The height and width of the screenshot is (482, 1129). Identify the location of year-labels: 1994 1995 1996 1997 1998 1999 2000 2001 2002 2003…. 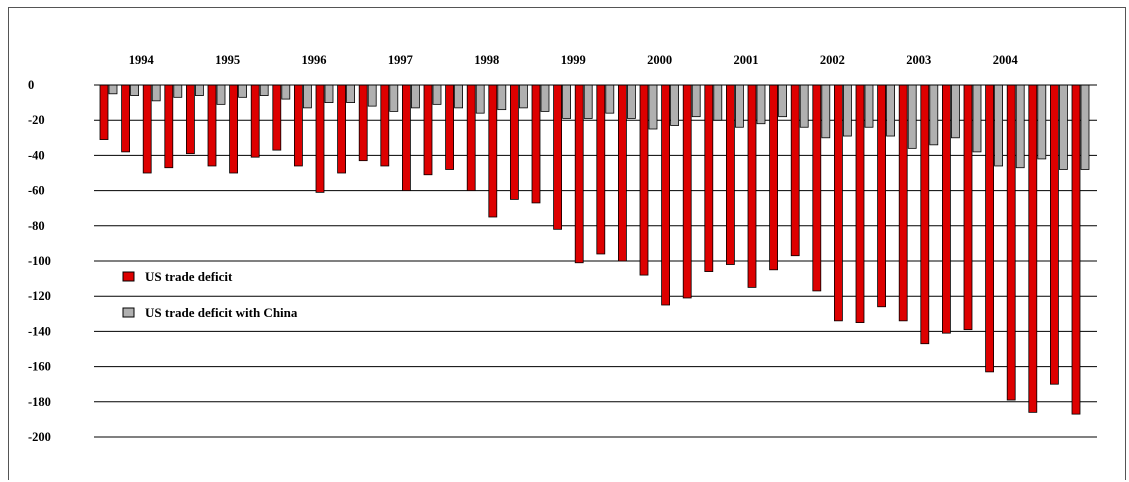
(574, 60).